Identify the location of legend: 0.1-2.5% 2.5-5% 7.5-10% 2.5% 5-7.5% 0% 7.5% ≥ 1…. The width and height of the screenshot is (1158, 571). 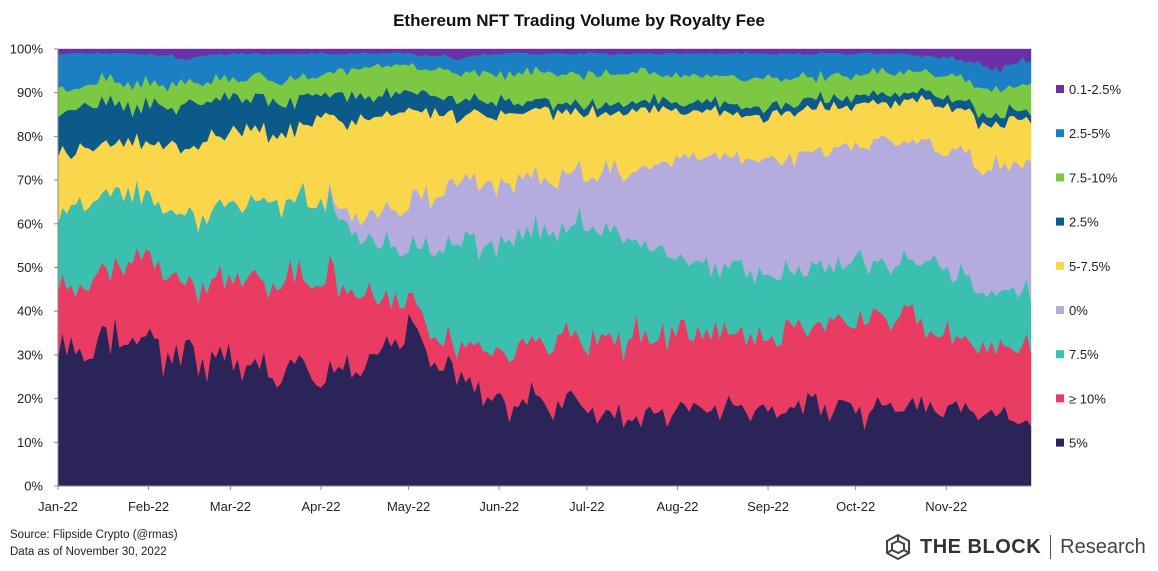
(1088, 266).